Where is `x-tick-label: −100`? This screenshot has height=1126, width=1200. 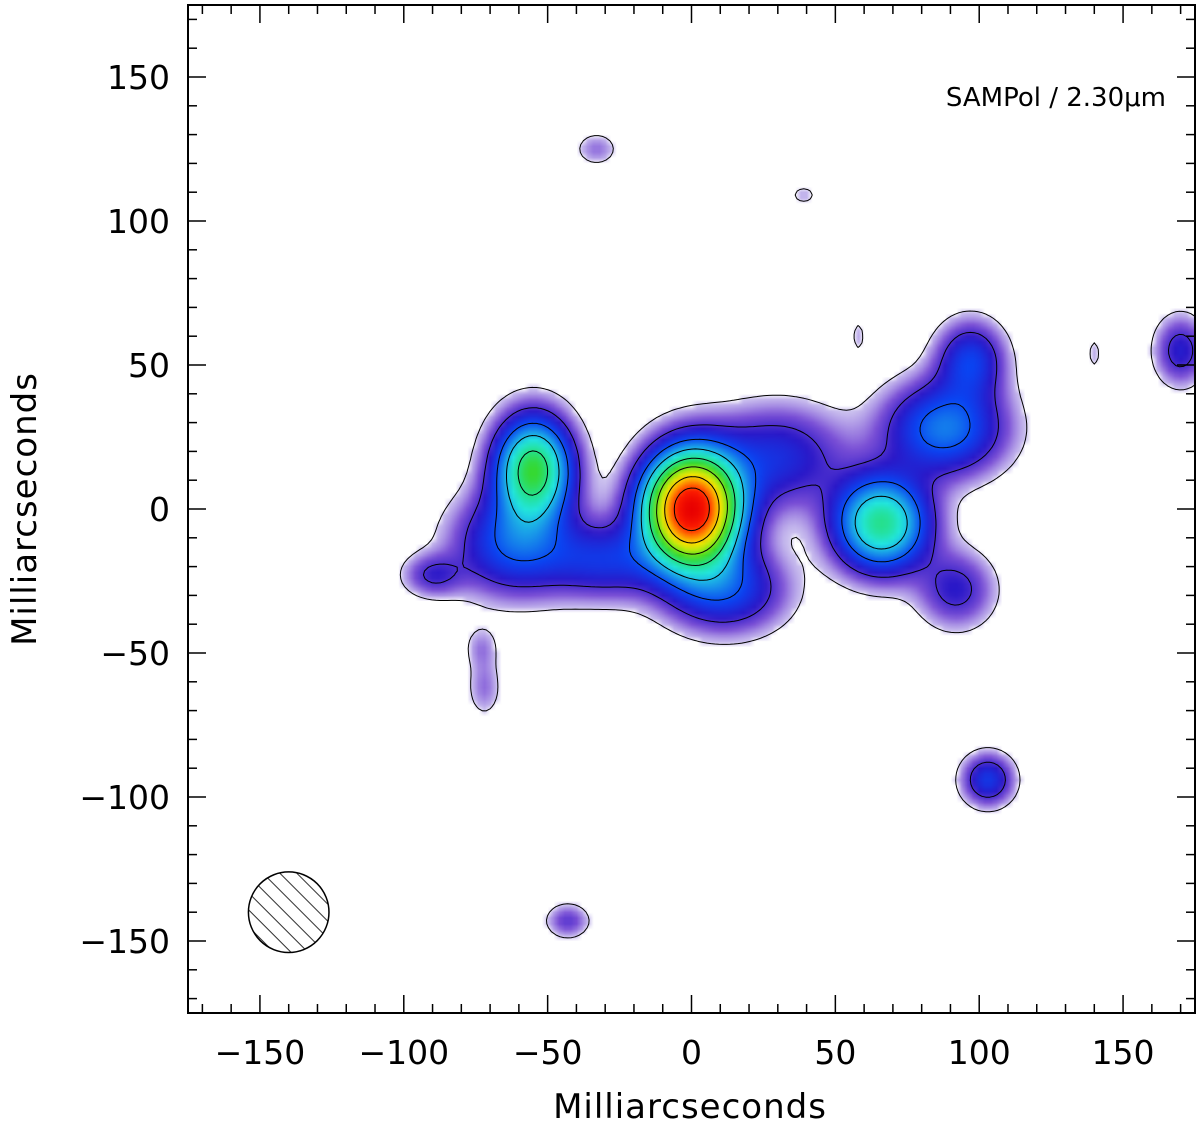 x-tick-label: −100 is located at coordinates (403, 1052).